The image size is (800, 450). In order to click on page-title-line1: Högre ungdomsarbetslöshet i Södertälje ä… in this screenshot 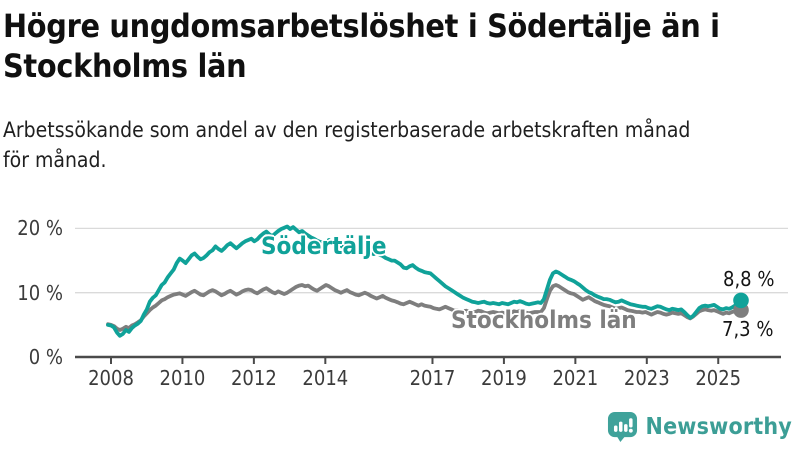, I will do `click(361, 26)`.